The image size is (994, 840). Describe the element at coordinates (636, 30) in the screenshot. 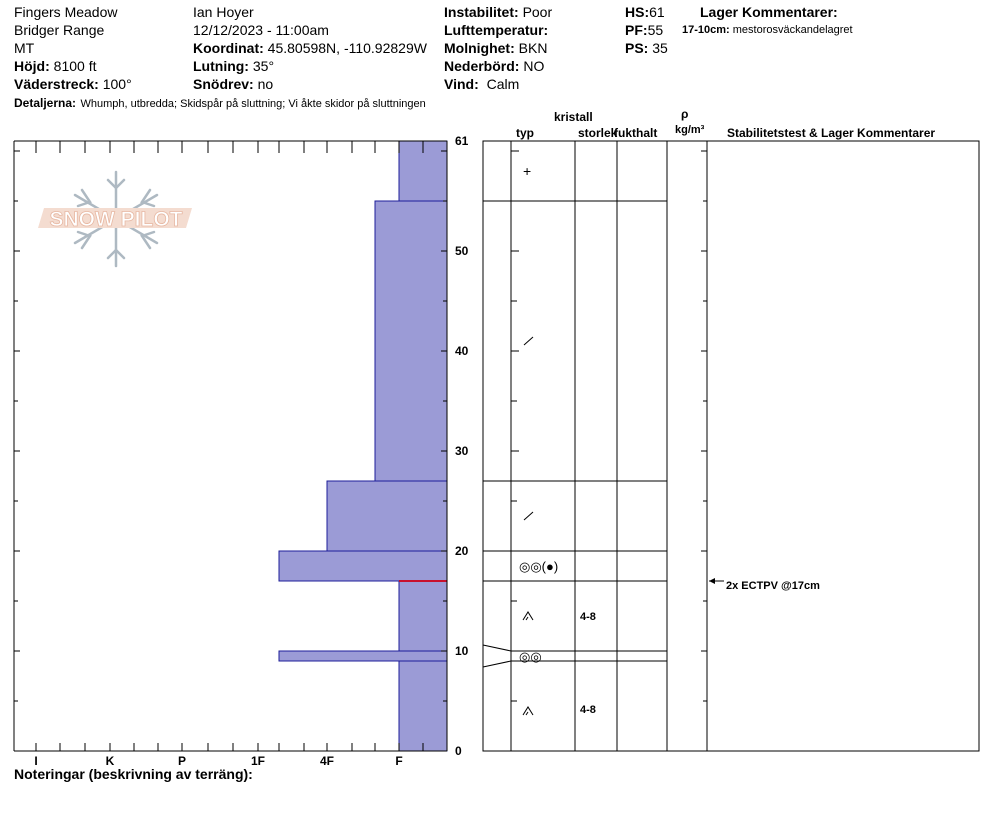

I see `pf-label: PF:` at that location.